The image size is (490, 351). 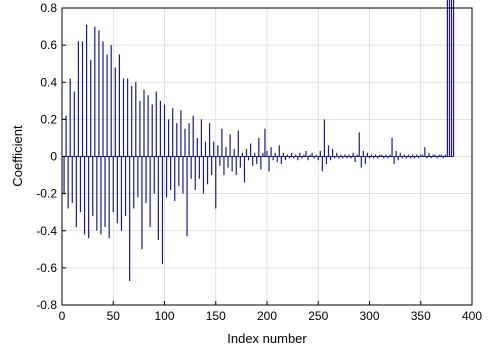 What do you see at coordinates (114, 316) in the screenshot?
I see `x-tick-label: 50` at bounding box center [114, 316].